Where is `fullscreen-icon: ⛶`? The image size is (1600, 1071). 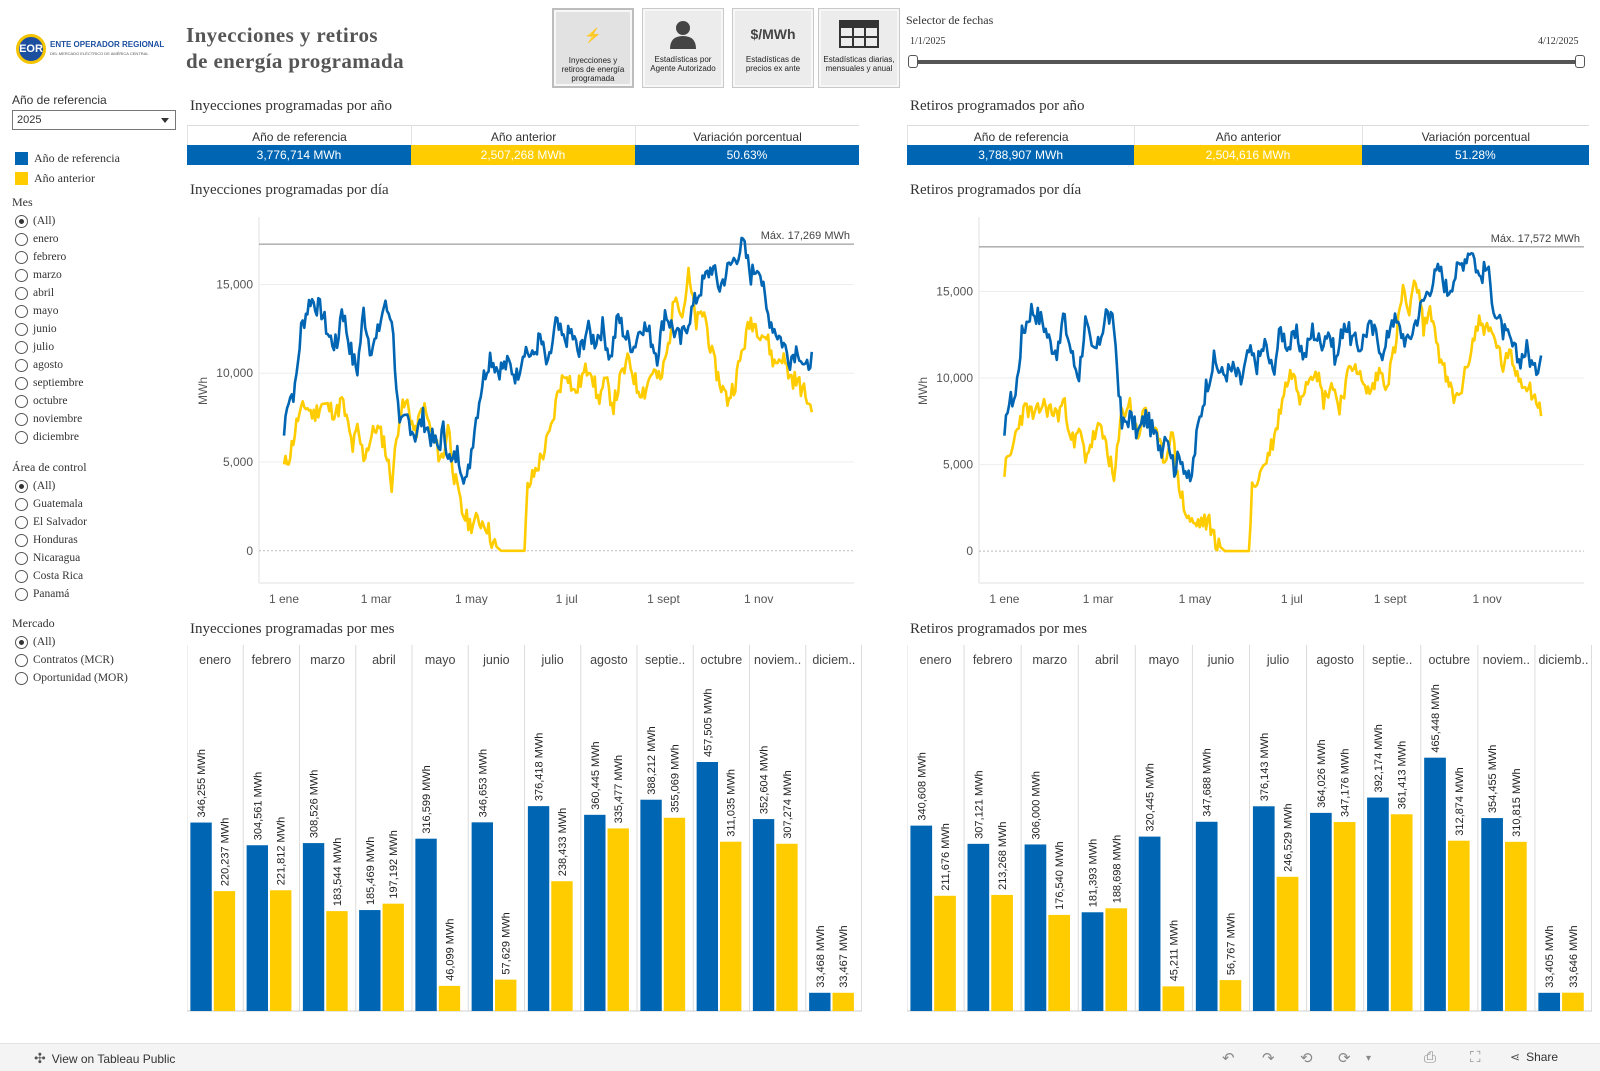
fullscreen-icon: ⛶ is located at coordinates (1475, 1057).